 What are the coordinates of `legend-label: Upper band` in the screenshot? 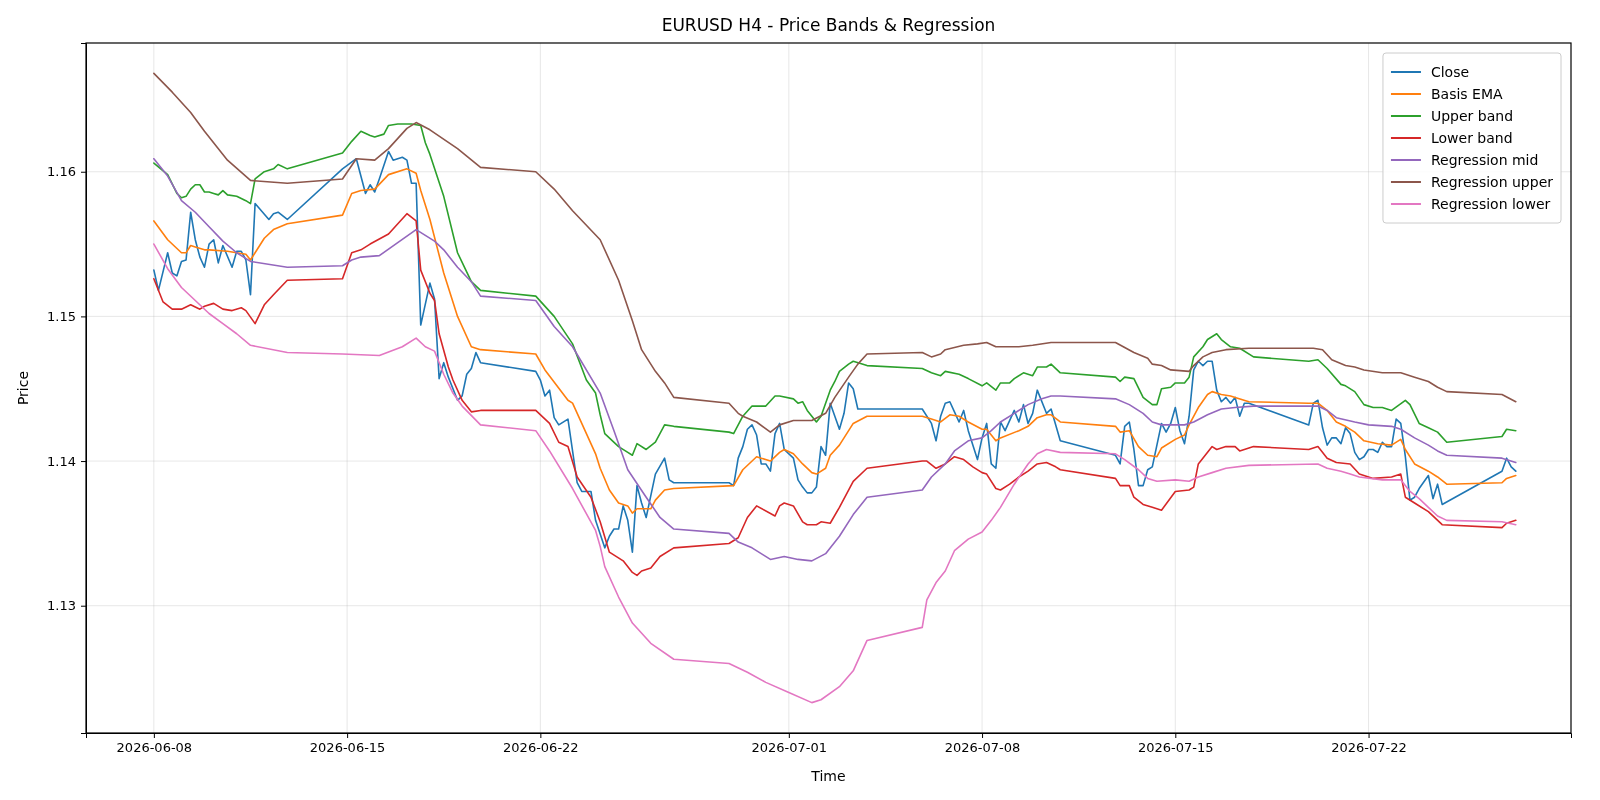 It's located at (1472, 115).